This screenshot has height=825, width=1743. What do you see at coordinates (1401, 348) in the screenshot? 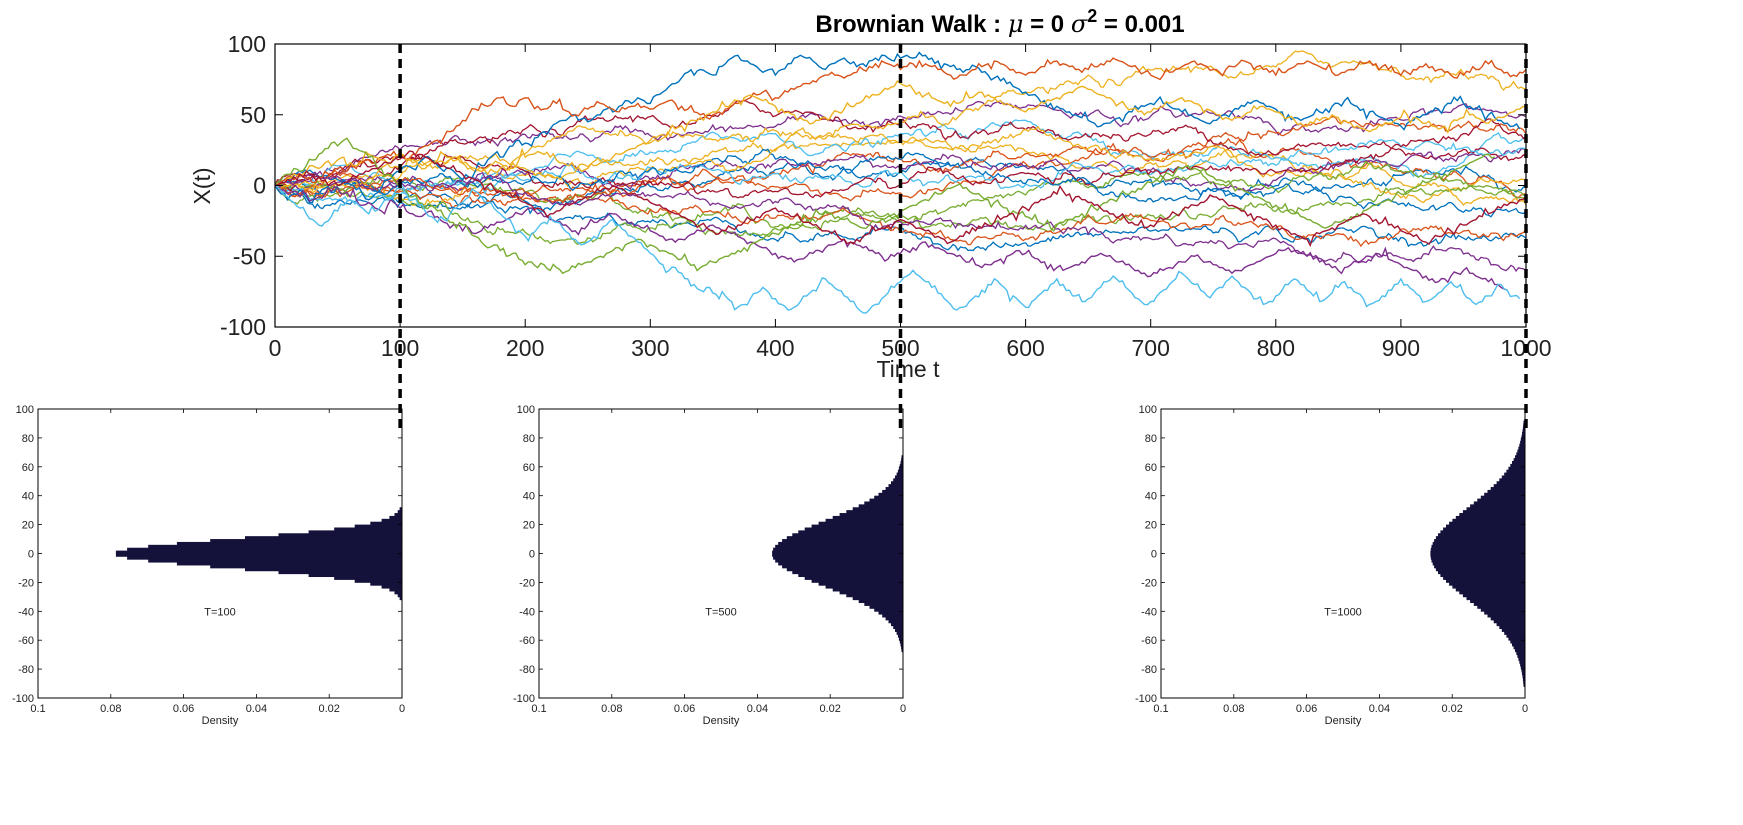
I see `x-tick-label: 900` at bounding box center [1401, 348].